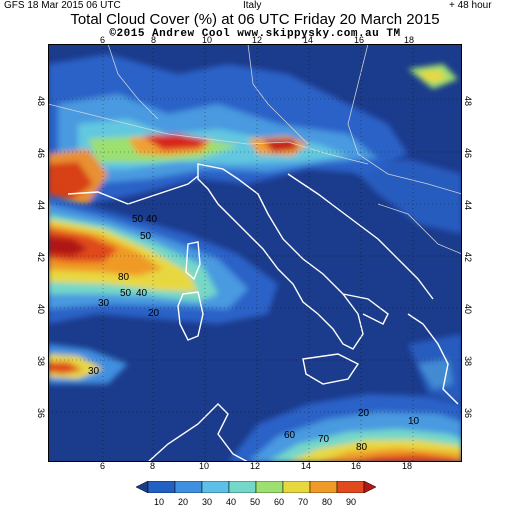 This screenshot has width=510, height=510. Describe the element at coordinates (103, 466) in the screenshot. I see `lon-tick-bottom: 6` at that location.